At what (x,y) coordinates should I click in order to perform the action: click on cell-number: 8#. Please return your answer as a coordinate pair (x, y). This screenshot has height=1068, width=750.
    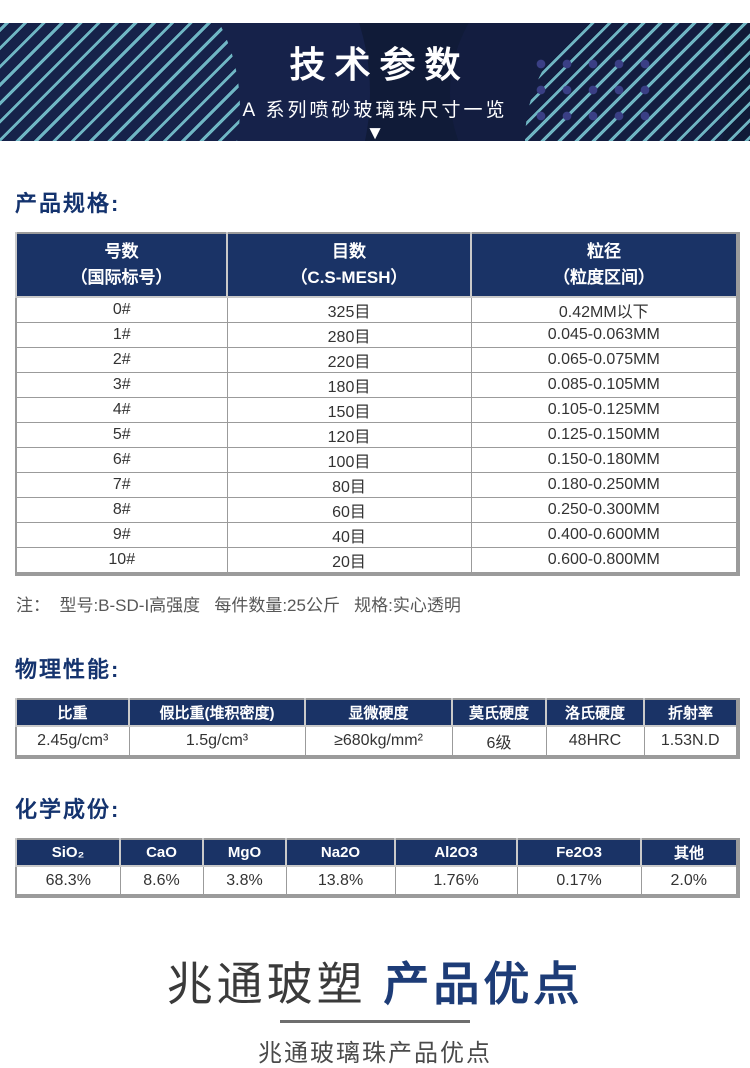
    Looking at the image, I should click on (121, 510).